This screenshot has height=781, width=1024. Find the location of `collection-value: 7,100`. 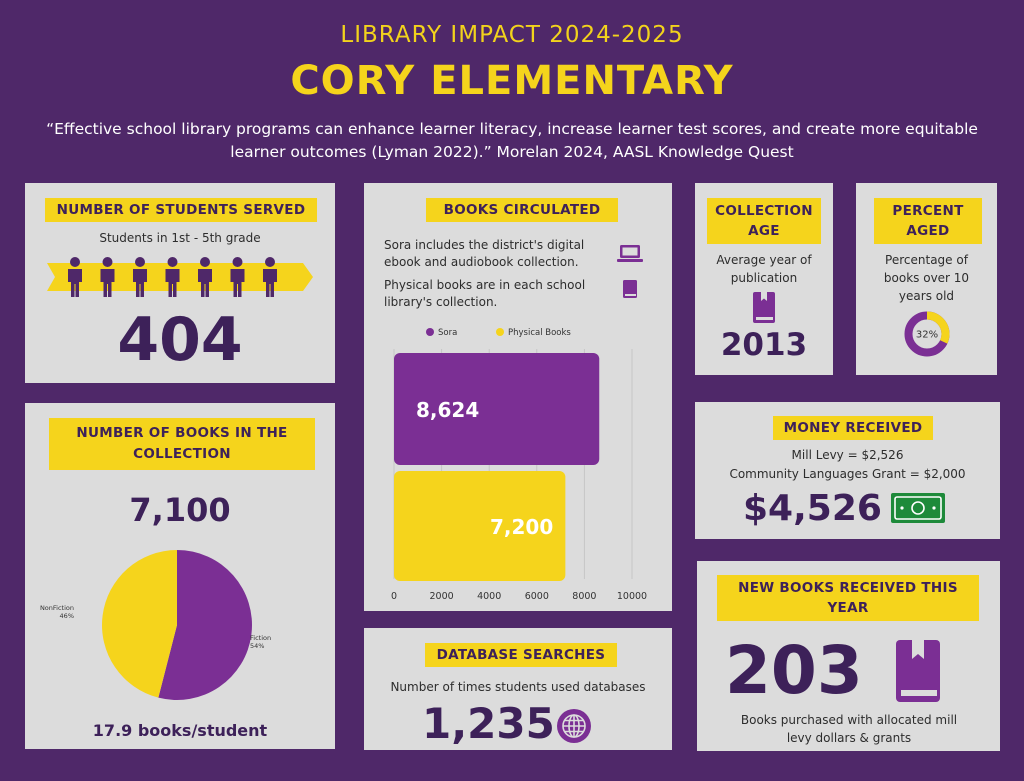

collection-value: 7,100 is located at coordinates (180, 510).